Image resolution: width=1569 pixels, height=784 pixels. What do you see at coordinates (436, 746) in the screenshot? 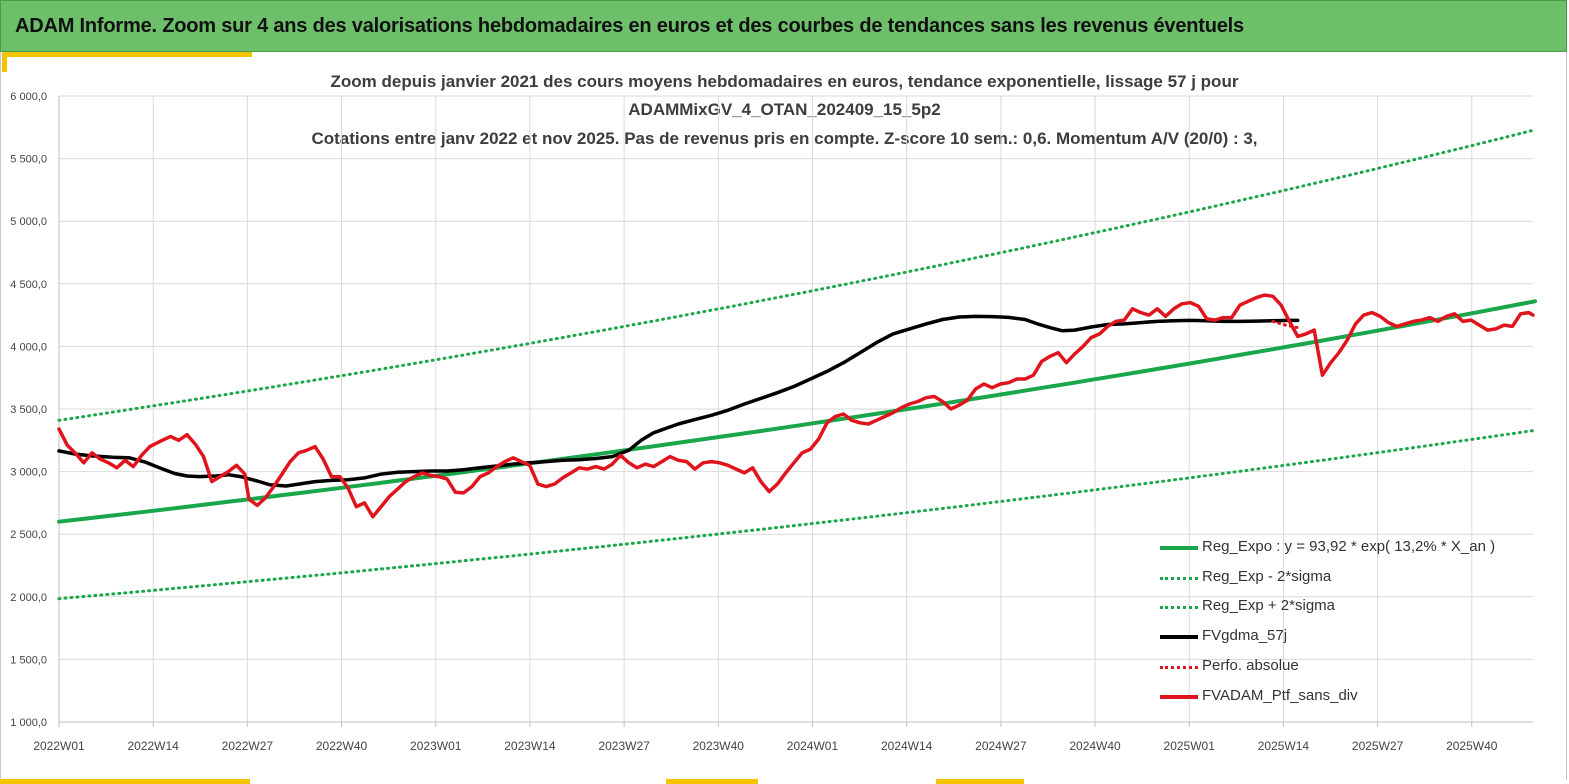
I see `x-tick-label: 2023W01` at bounding box center [436, 746].